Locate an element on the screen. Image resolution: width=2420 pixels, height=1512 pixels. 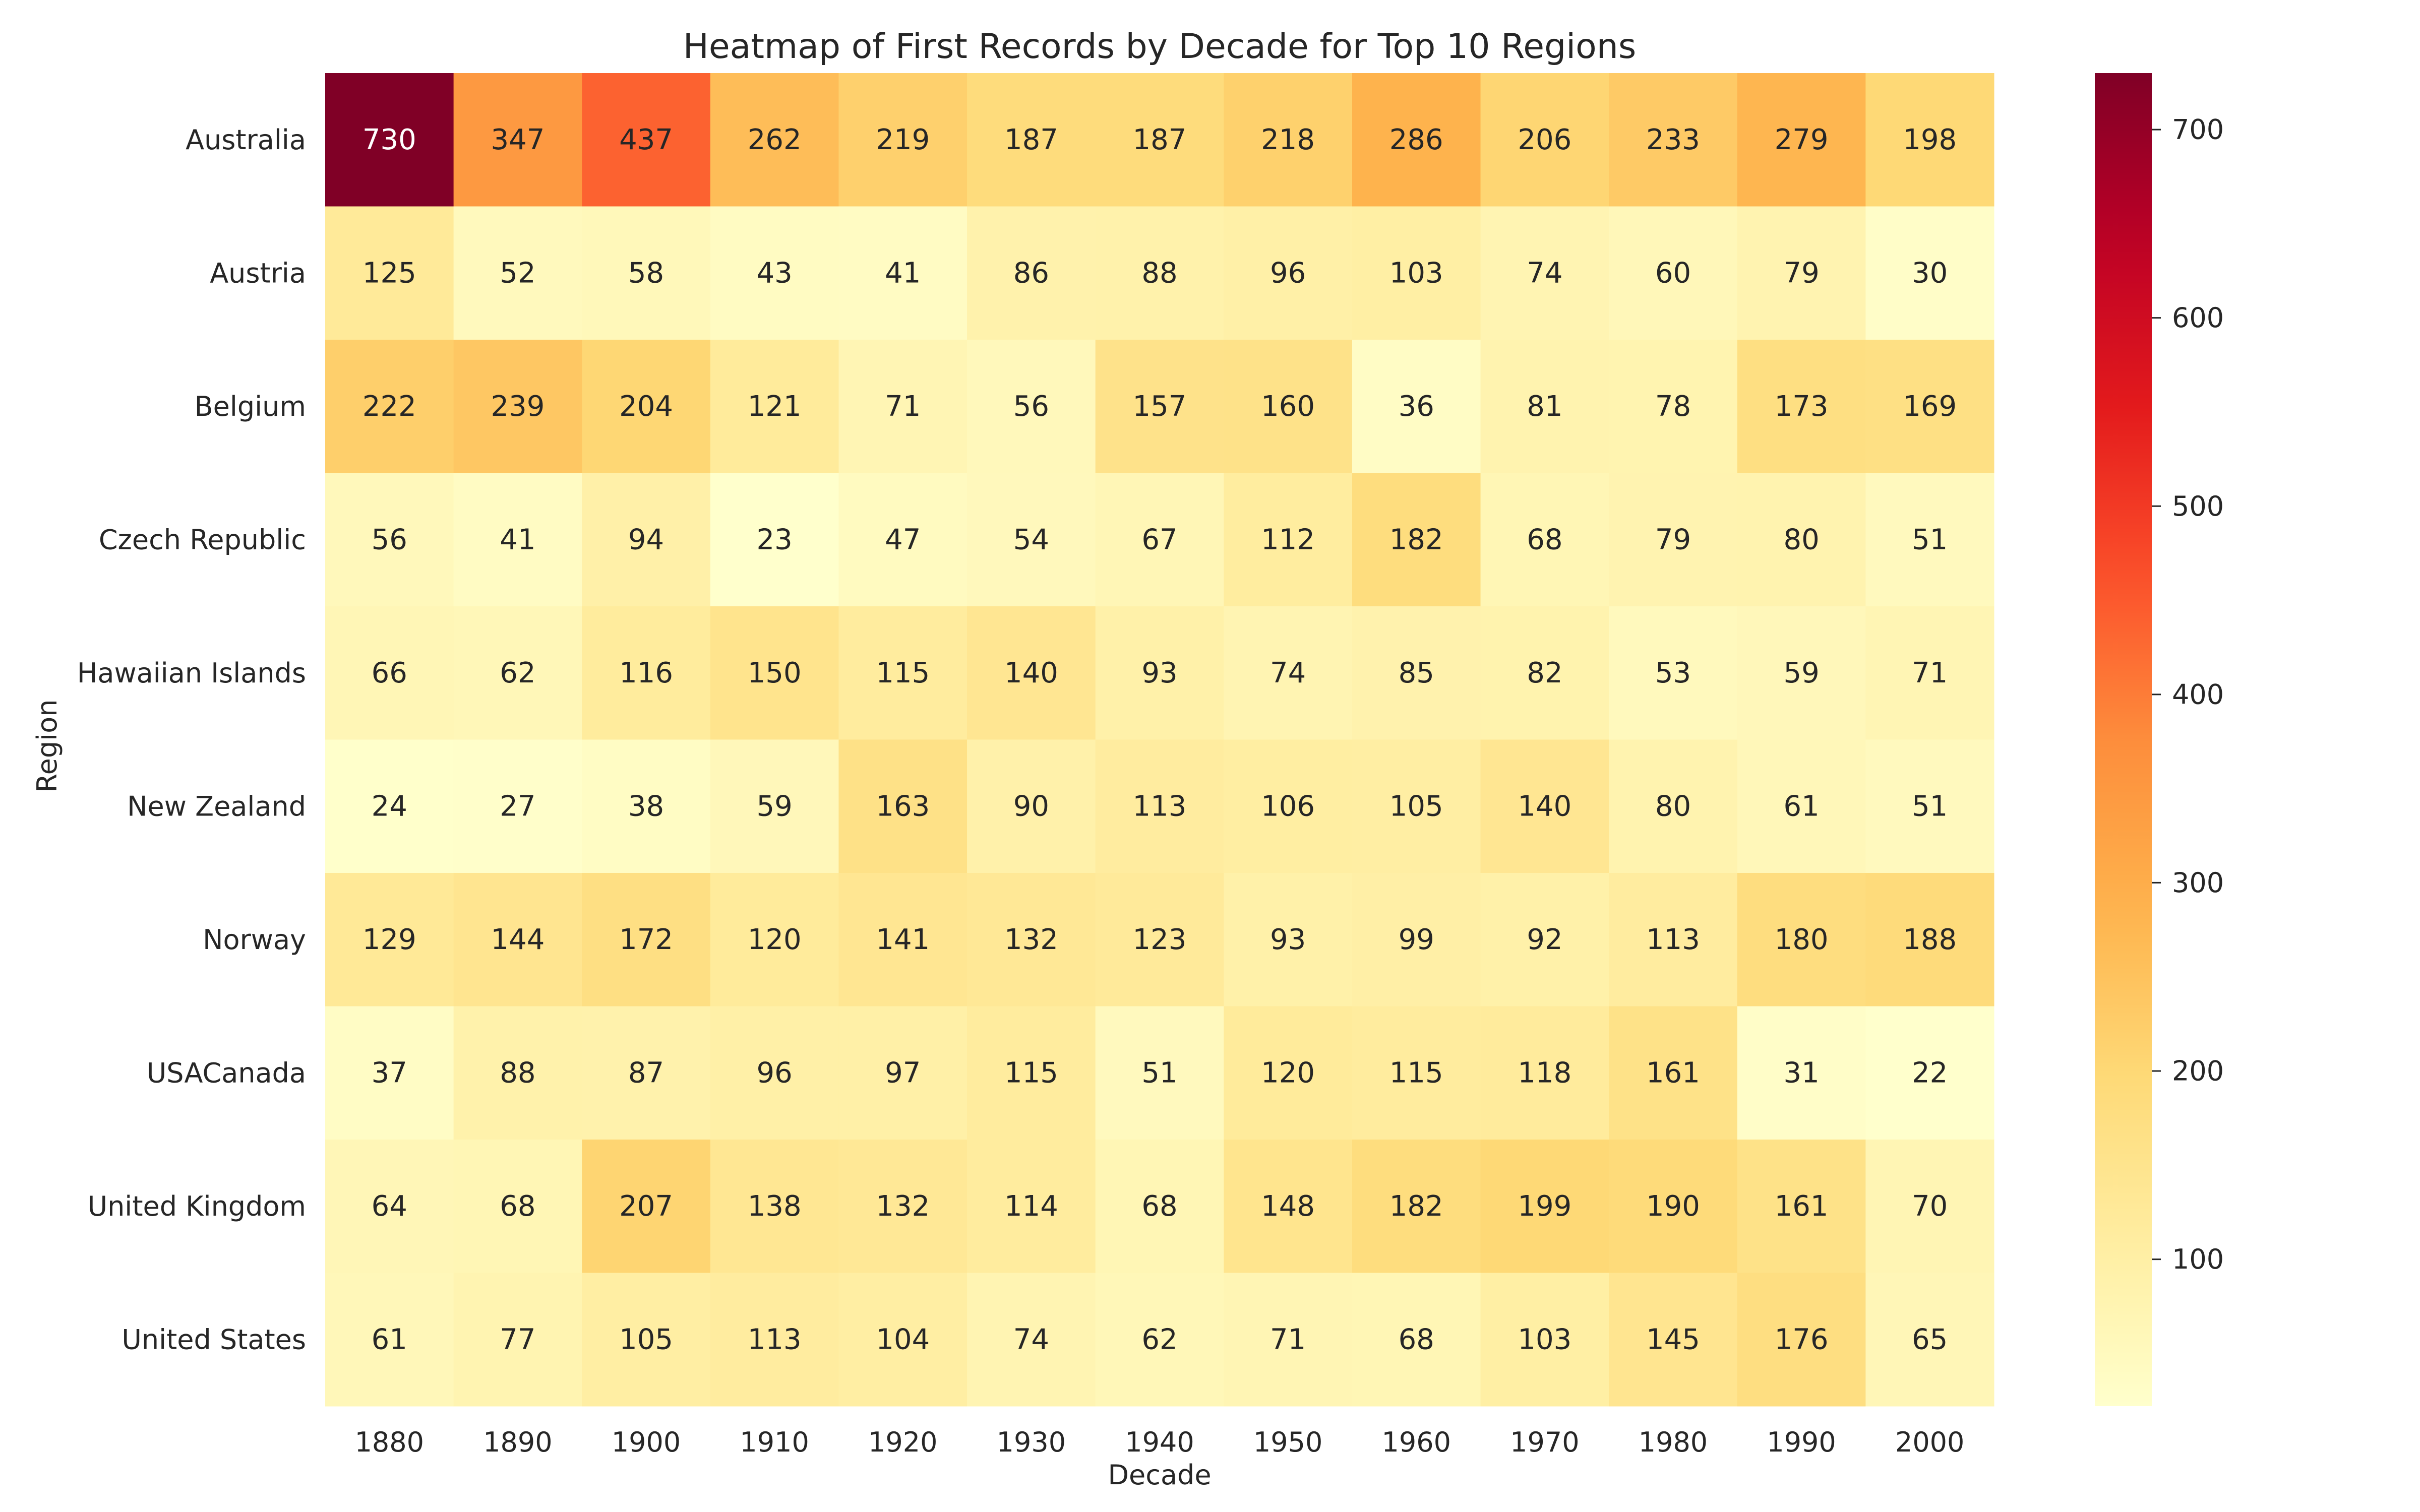
cell-value-label: 66 is located at coordinates (389, 673).